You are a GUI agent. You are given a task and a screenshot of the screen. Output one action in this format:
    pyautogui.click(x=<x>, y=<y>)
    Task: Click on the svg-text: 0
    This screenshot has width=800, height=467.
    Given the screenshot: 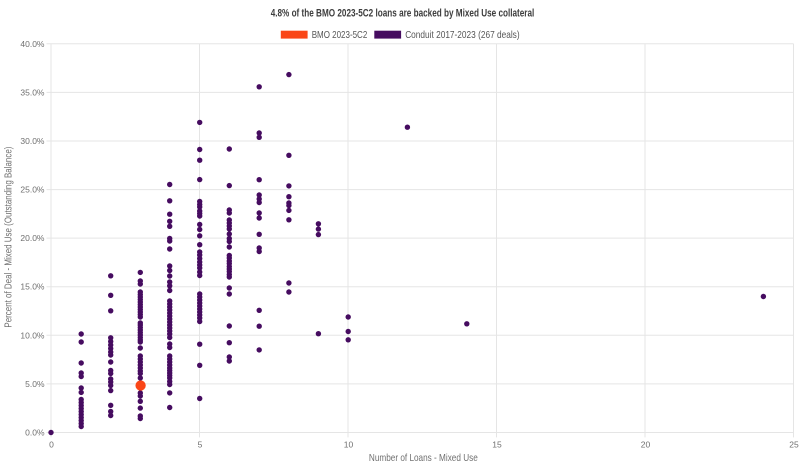 What is the action you would take?
    pyautogui.click(x=51, y=445)
    